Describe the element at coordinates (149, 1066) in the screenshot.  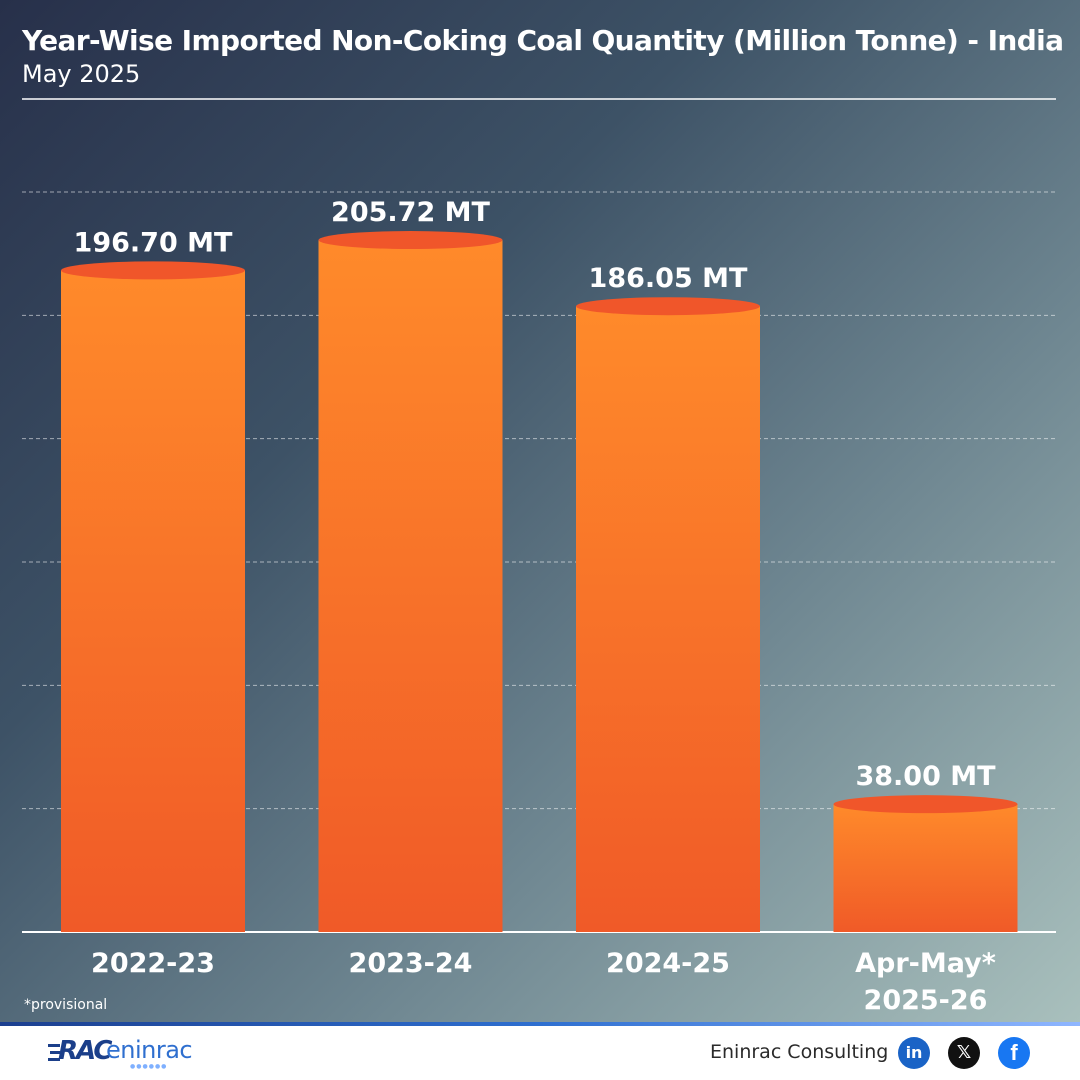
I see `logo-dots-icon: ●●●●●●` at that location.